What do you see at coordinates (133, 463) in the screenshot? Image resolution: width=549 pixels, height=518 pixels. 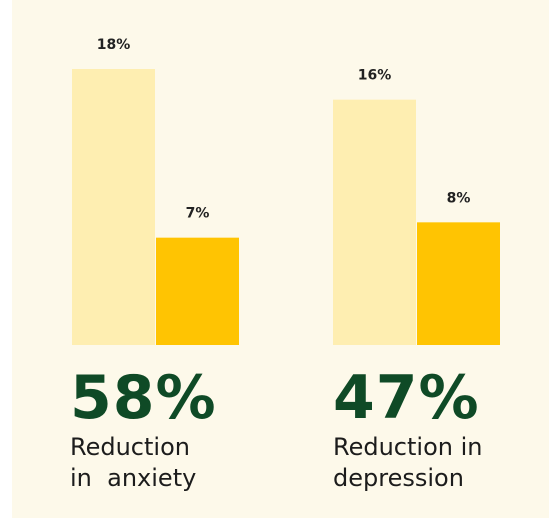 I see `anxiety-caption: Reduction in anxiety` at bounding box center [133, 463].